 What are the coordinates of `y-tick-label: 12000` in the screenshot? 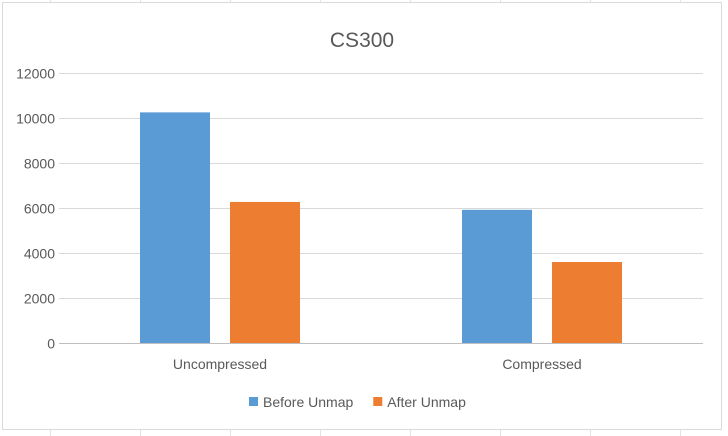 It's located at (35, 74).